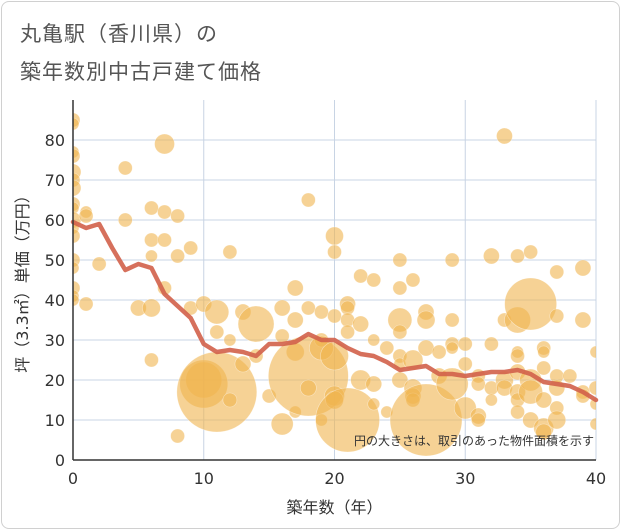 The width and height of the screenshot is (621, 530). What do you see at coordinates (465, 478) in the screenshot?
I see `x-tick-label: 30` at bounding box center [465, 478].